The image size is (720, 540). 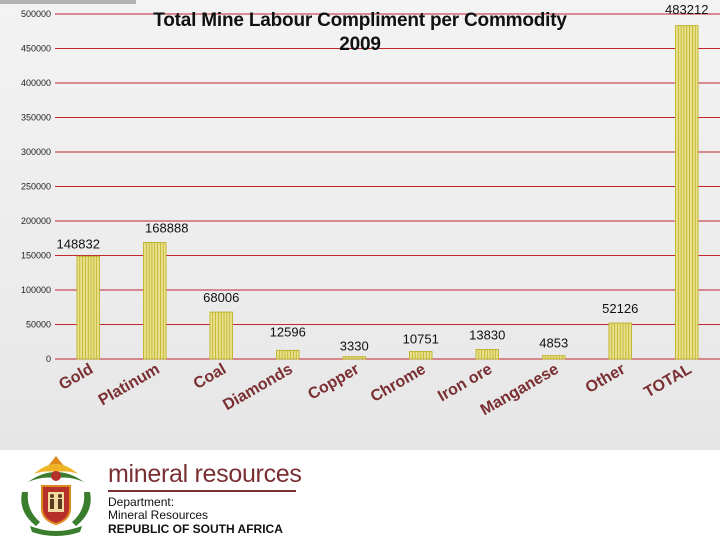 What do you see at coordinates (36, 49) in the screenshot?
I see `y-tick-label: 450000` at bounding box center [36, 49].